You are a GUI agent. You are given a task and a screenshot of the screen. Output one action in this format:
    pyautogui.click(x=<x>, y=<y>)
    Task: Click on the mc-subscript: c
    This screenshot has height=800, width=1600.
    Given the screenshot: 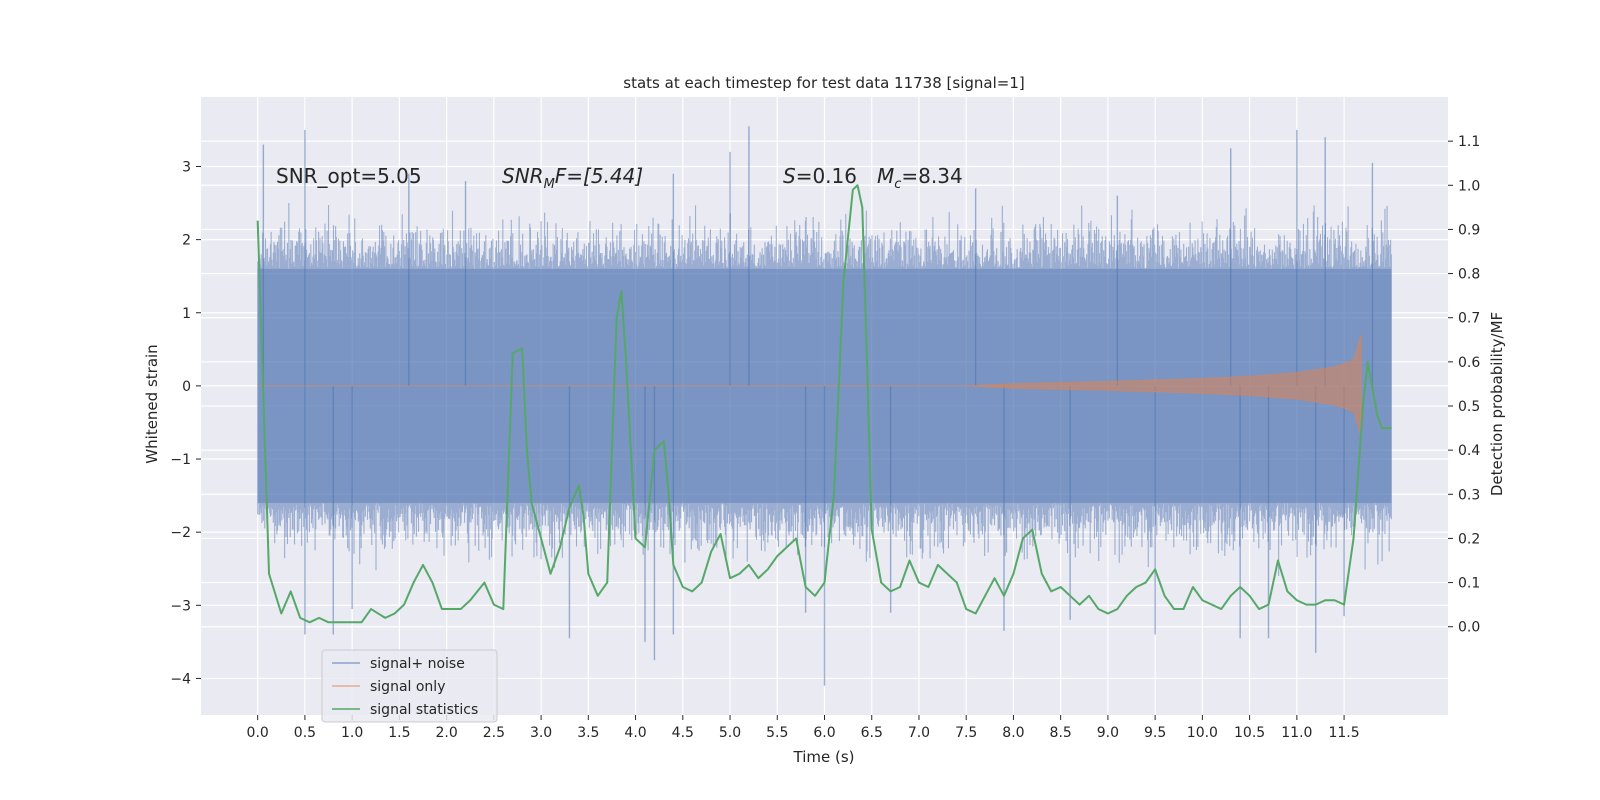 What is the action you would take?
    pyautogui.click(x=897, y=184)
    